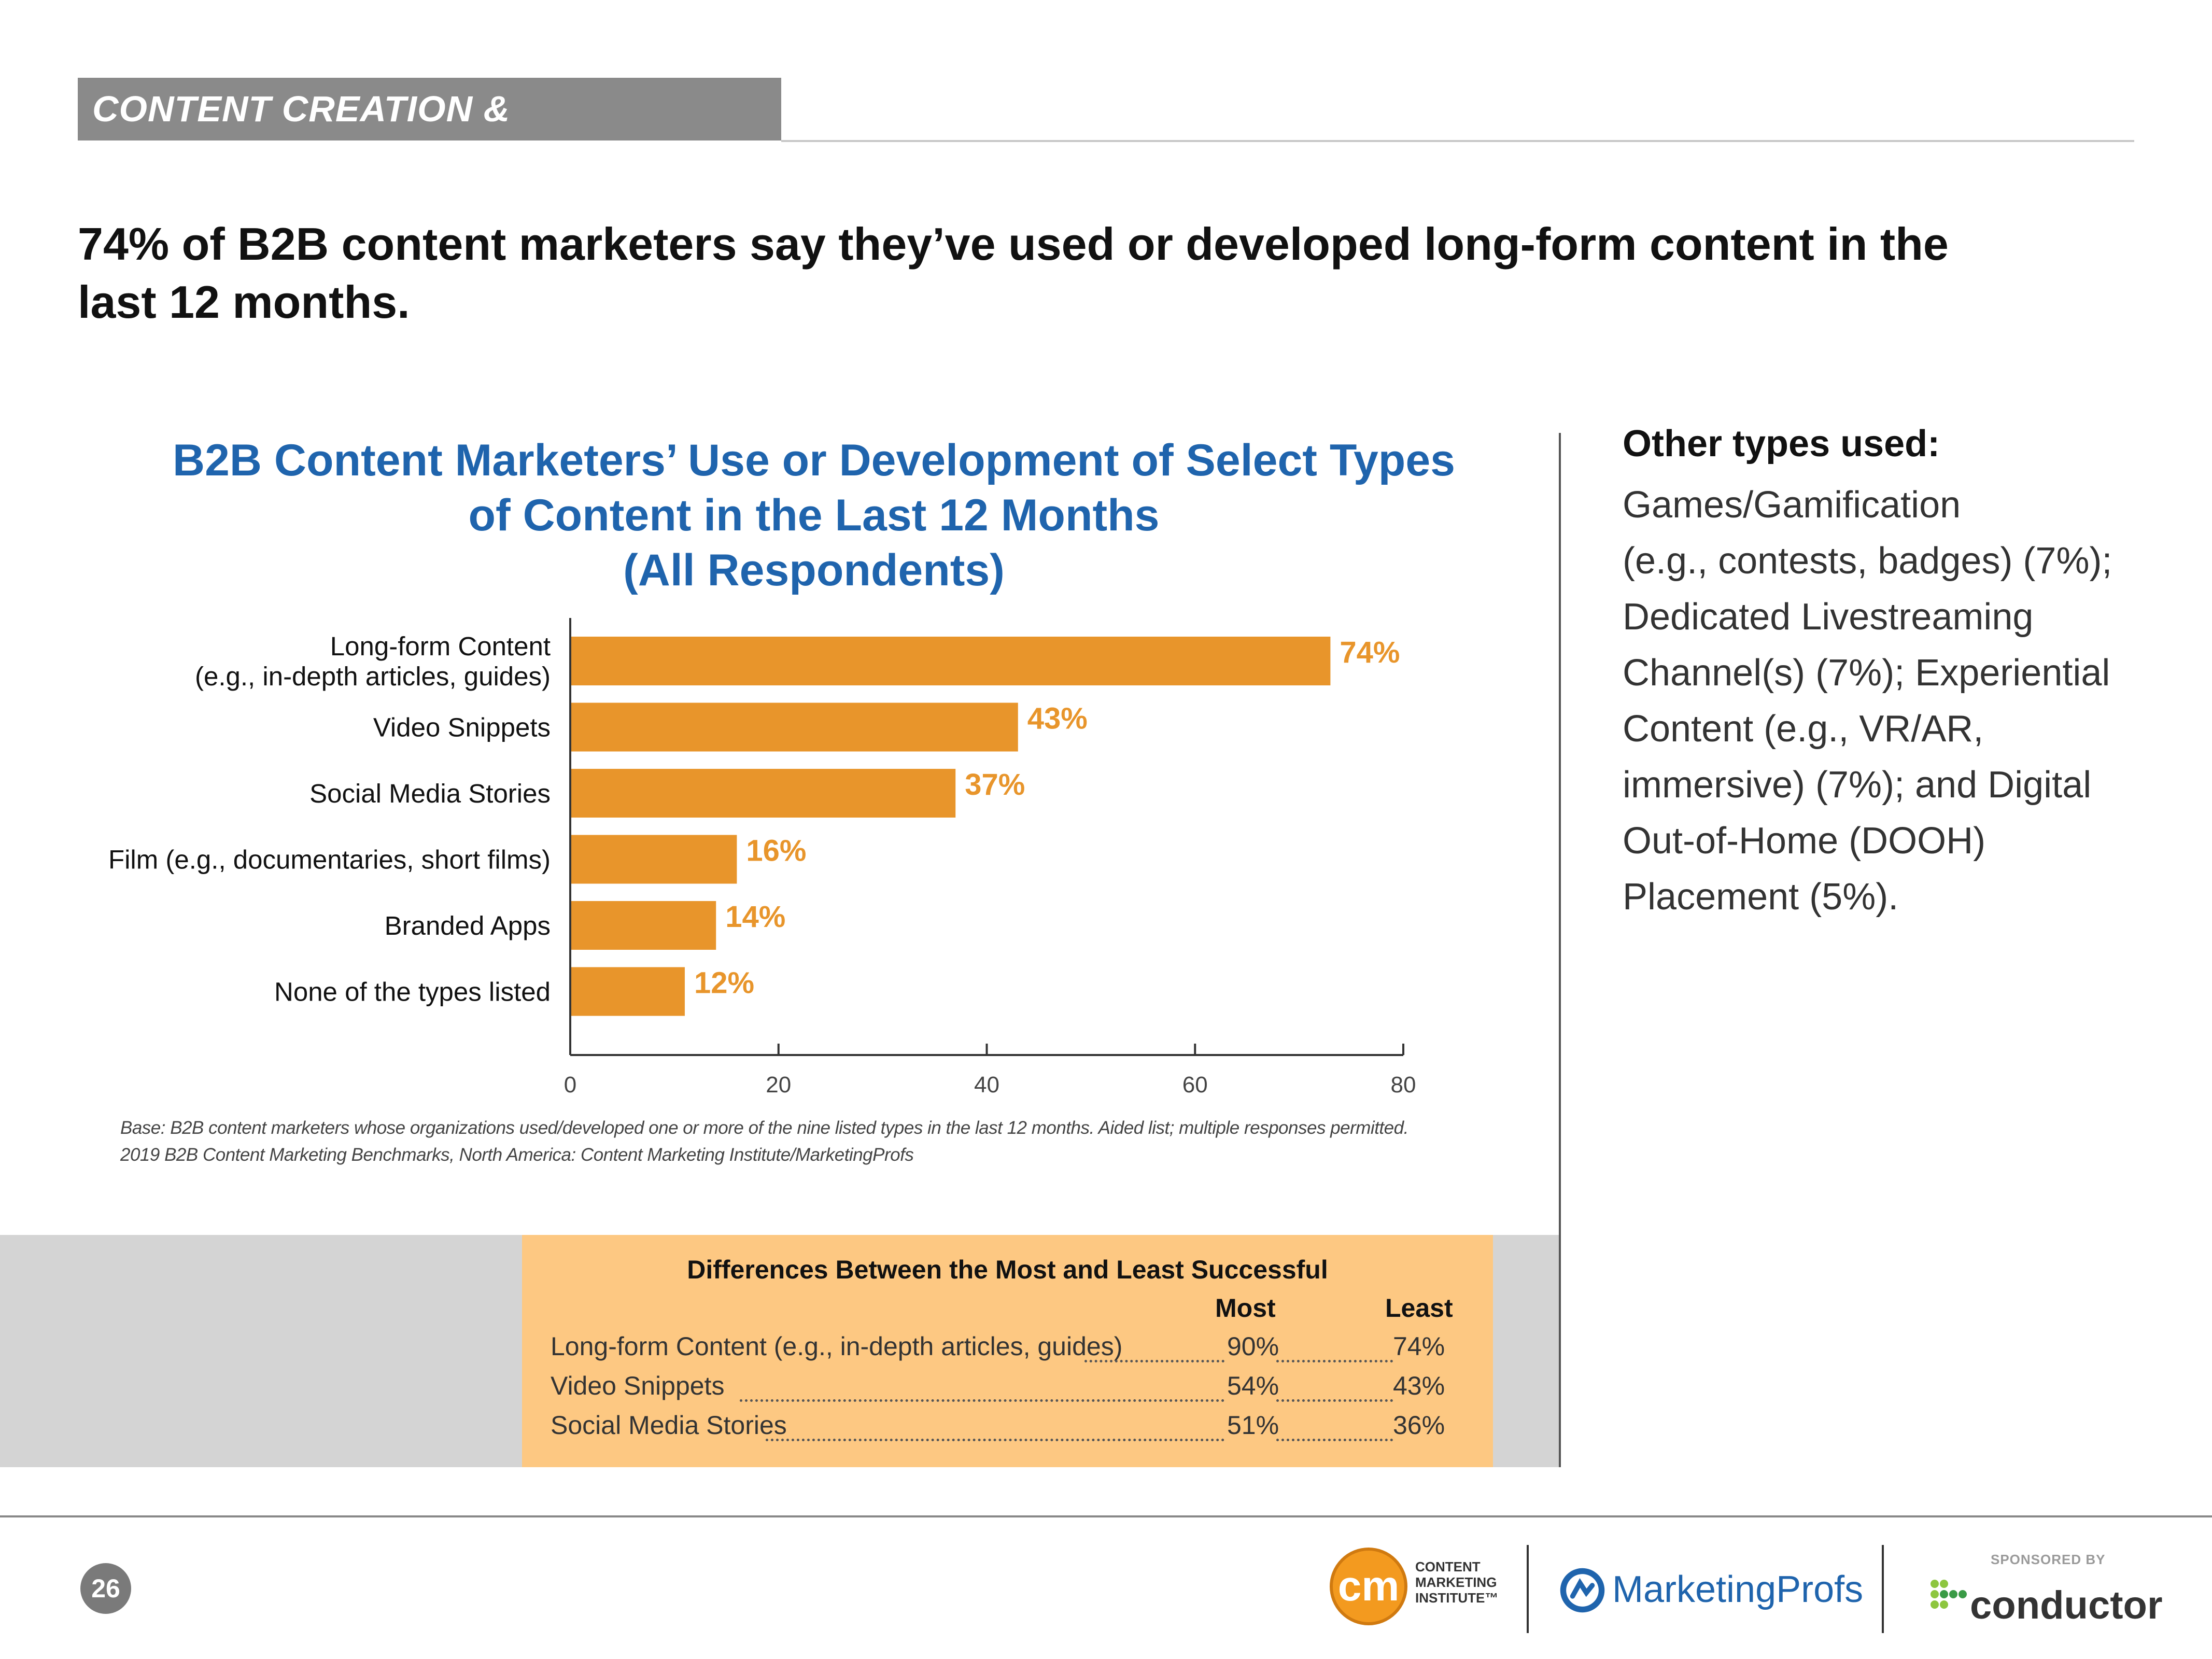 The image size is (2212, 1659). I want to click on other-types-line: Content (e.g., VR/AR,, so click(1803, 729).